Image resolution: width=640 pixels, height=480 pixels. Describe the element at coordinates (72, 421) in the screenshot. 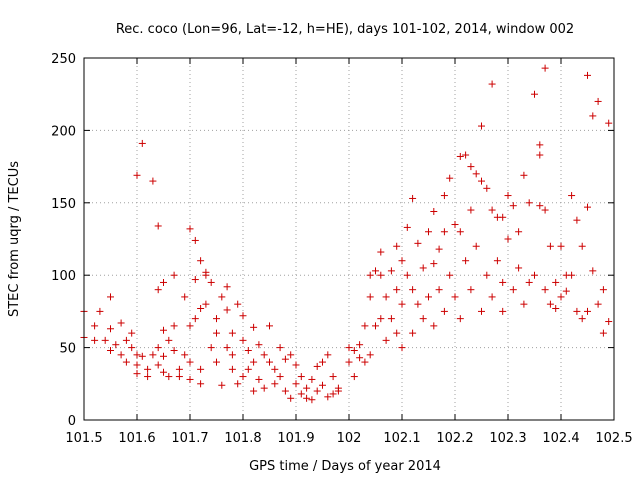

I see `y-tick-label: 0` at that location.